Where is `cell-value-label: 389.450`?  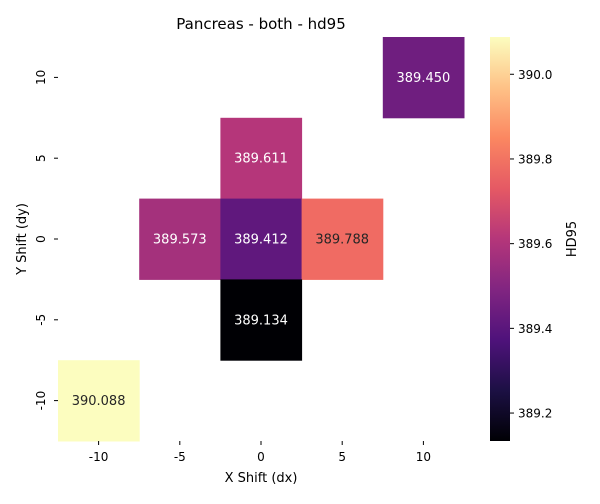 cell-value-label: 389.450 is located at coordinates (424, 78).